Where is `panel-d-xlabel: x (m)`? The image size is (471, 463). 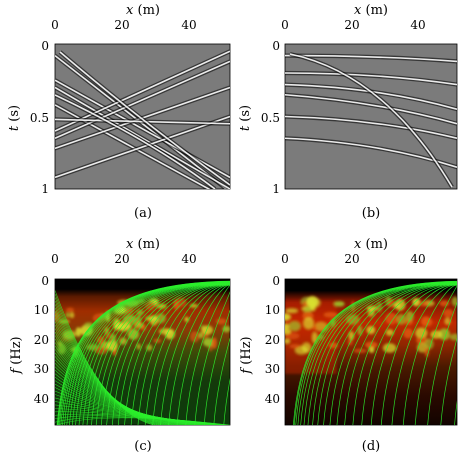 panel-d-xlabel: x (m) is located at coordinates (371, 244).